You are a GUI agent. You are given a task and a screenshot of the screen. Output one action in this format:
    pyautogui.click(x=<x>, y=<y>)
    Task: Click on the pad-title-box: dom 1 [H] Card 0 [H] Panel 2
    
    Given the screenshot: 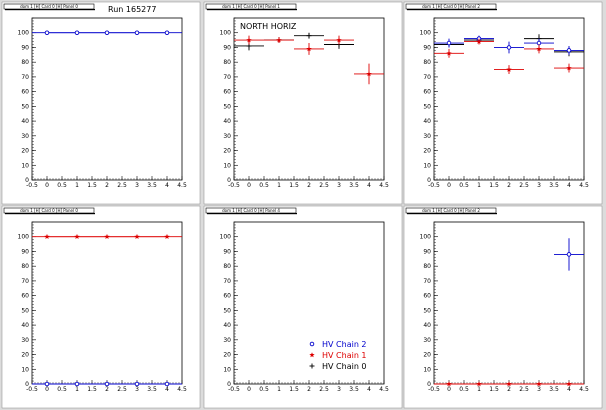 What is the action you would take?
    pyautogui.click(x=451, y=7)
    